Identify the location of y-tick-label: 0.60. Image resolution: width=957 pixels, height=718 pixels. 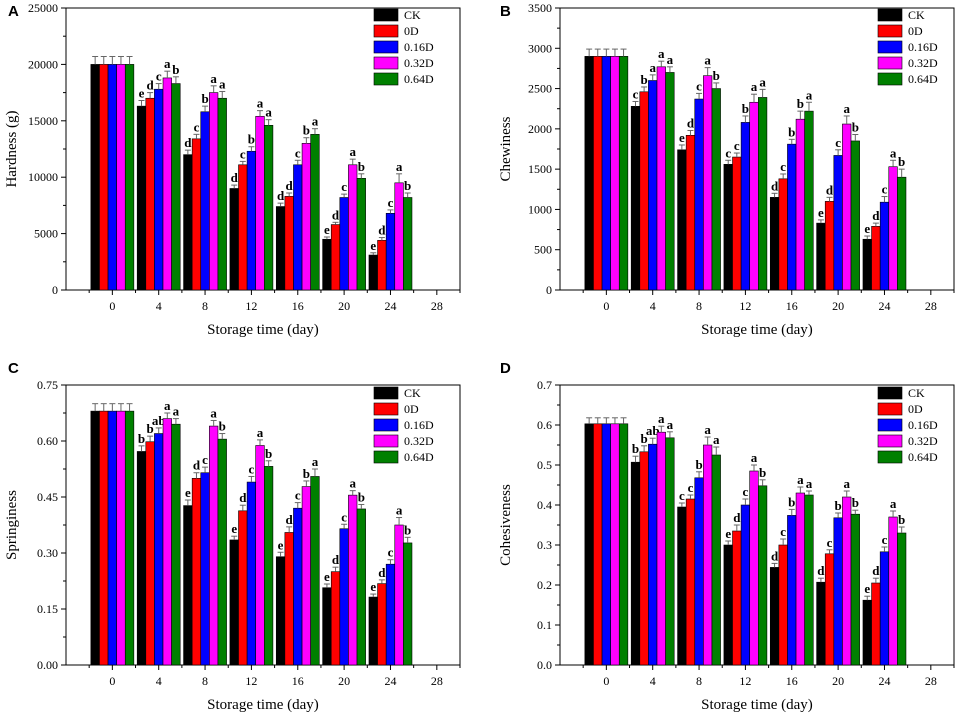
(47, 441).